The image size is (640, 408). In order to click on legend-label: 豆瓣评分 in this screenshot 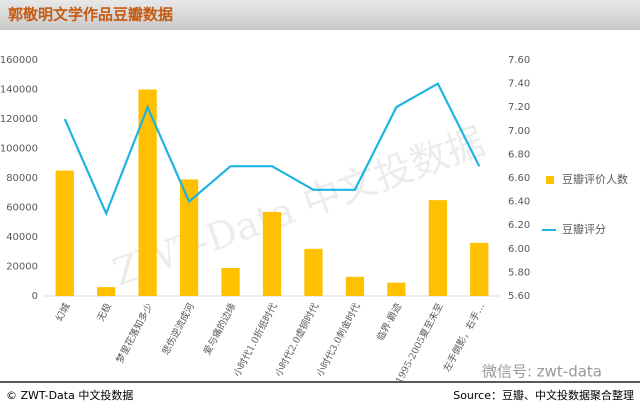, I will do `click(584, 229)`.